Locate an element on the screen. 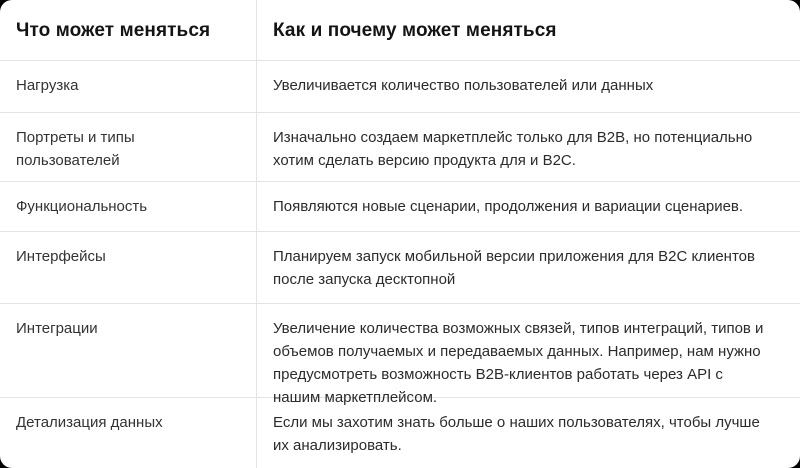 This screenshot has width=800, height=468. table-row-label: Портреты и типы пользователей is located at coordinates (128, 147).